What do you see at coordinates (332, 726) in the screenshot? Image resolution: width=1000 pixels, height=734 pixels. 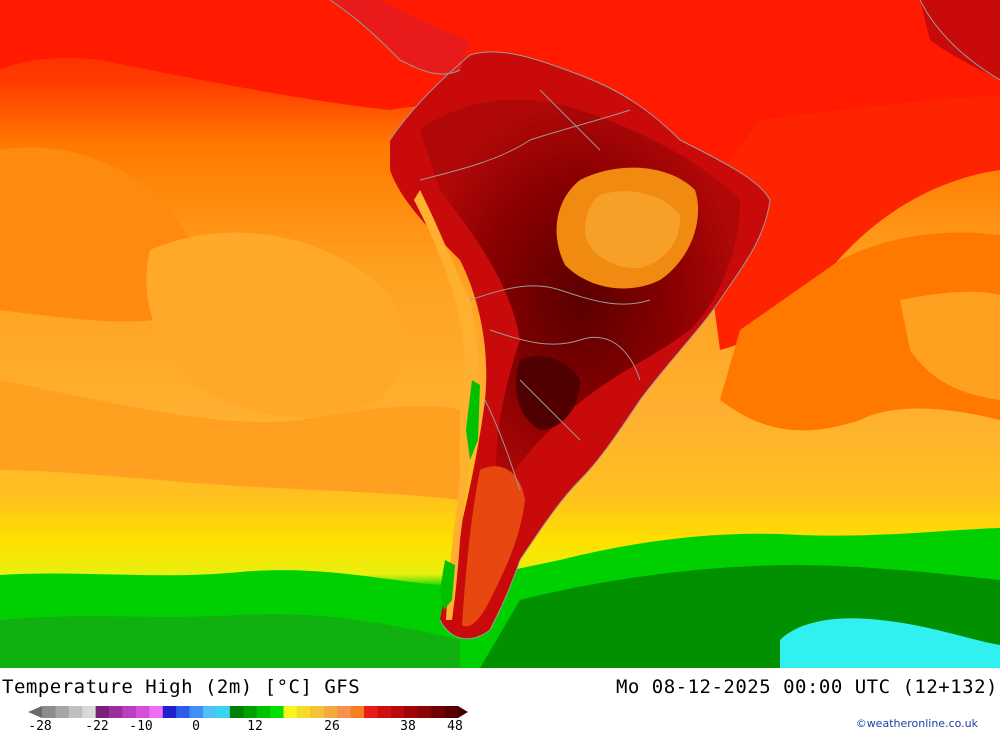 I see `legend-tick-label: 26` at bounding box center [332, 726].